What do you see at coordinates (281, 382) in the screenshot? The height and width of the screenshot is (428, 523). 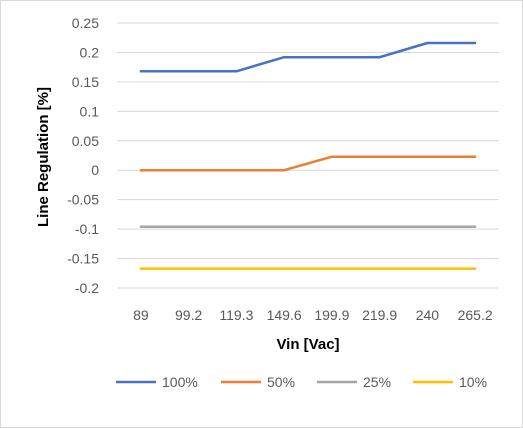 I see `legend-label: 50%` at bounding box center [281, 382].